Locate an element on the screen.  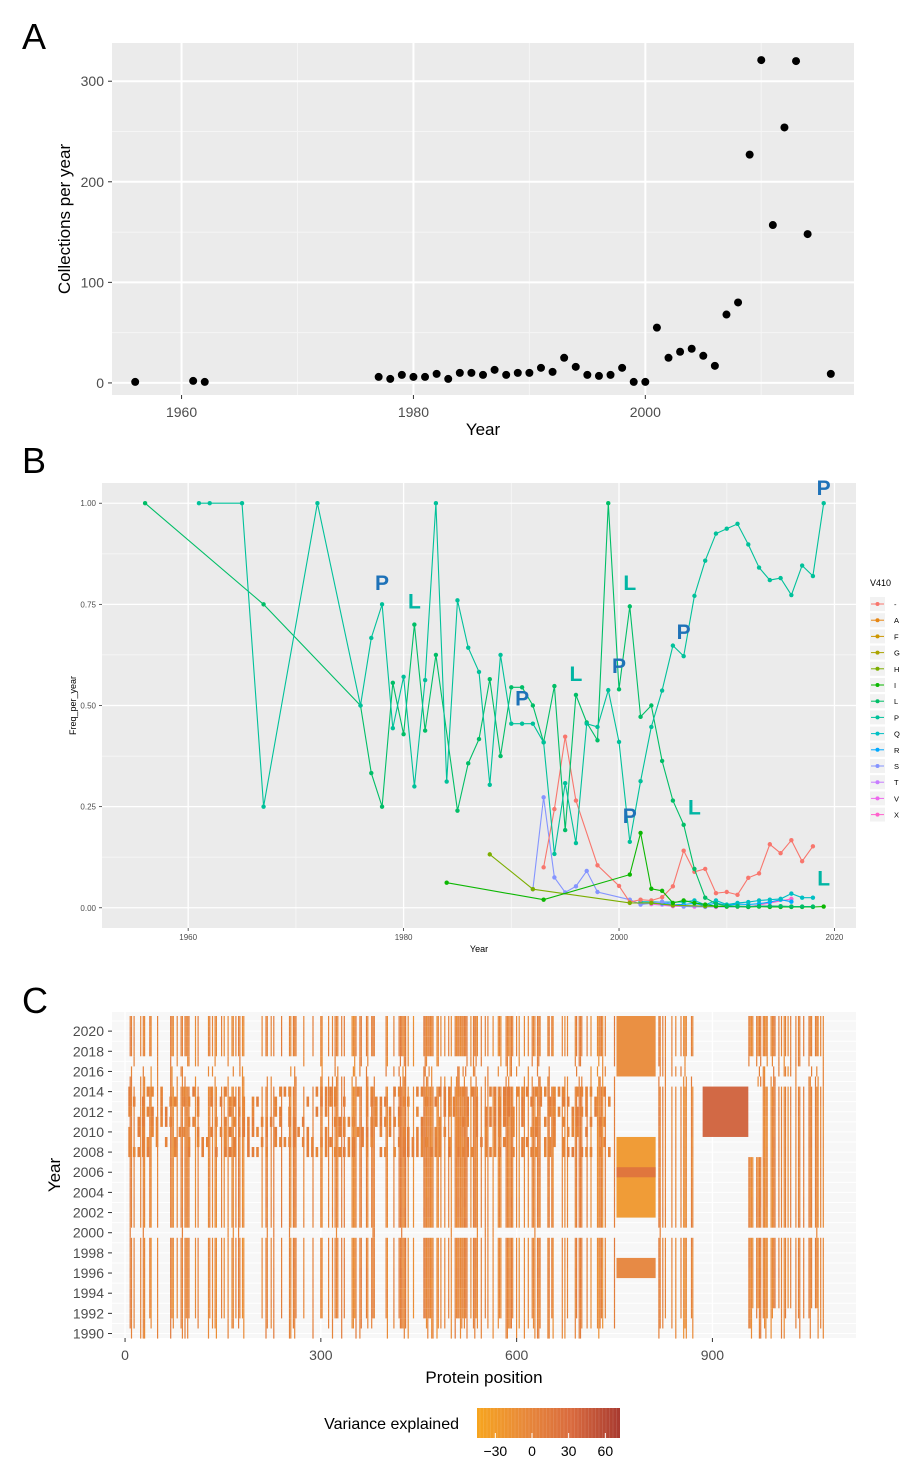
legend-key-point is located at coordinates (878, 653).